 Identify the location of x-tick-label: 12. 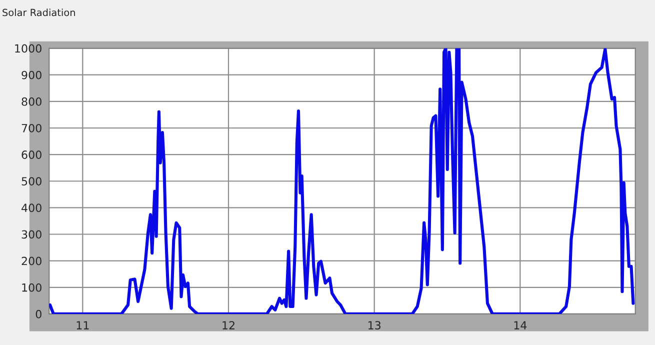
(228, 325).